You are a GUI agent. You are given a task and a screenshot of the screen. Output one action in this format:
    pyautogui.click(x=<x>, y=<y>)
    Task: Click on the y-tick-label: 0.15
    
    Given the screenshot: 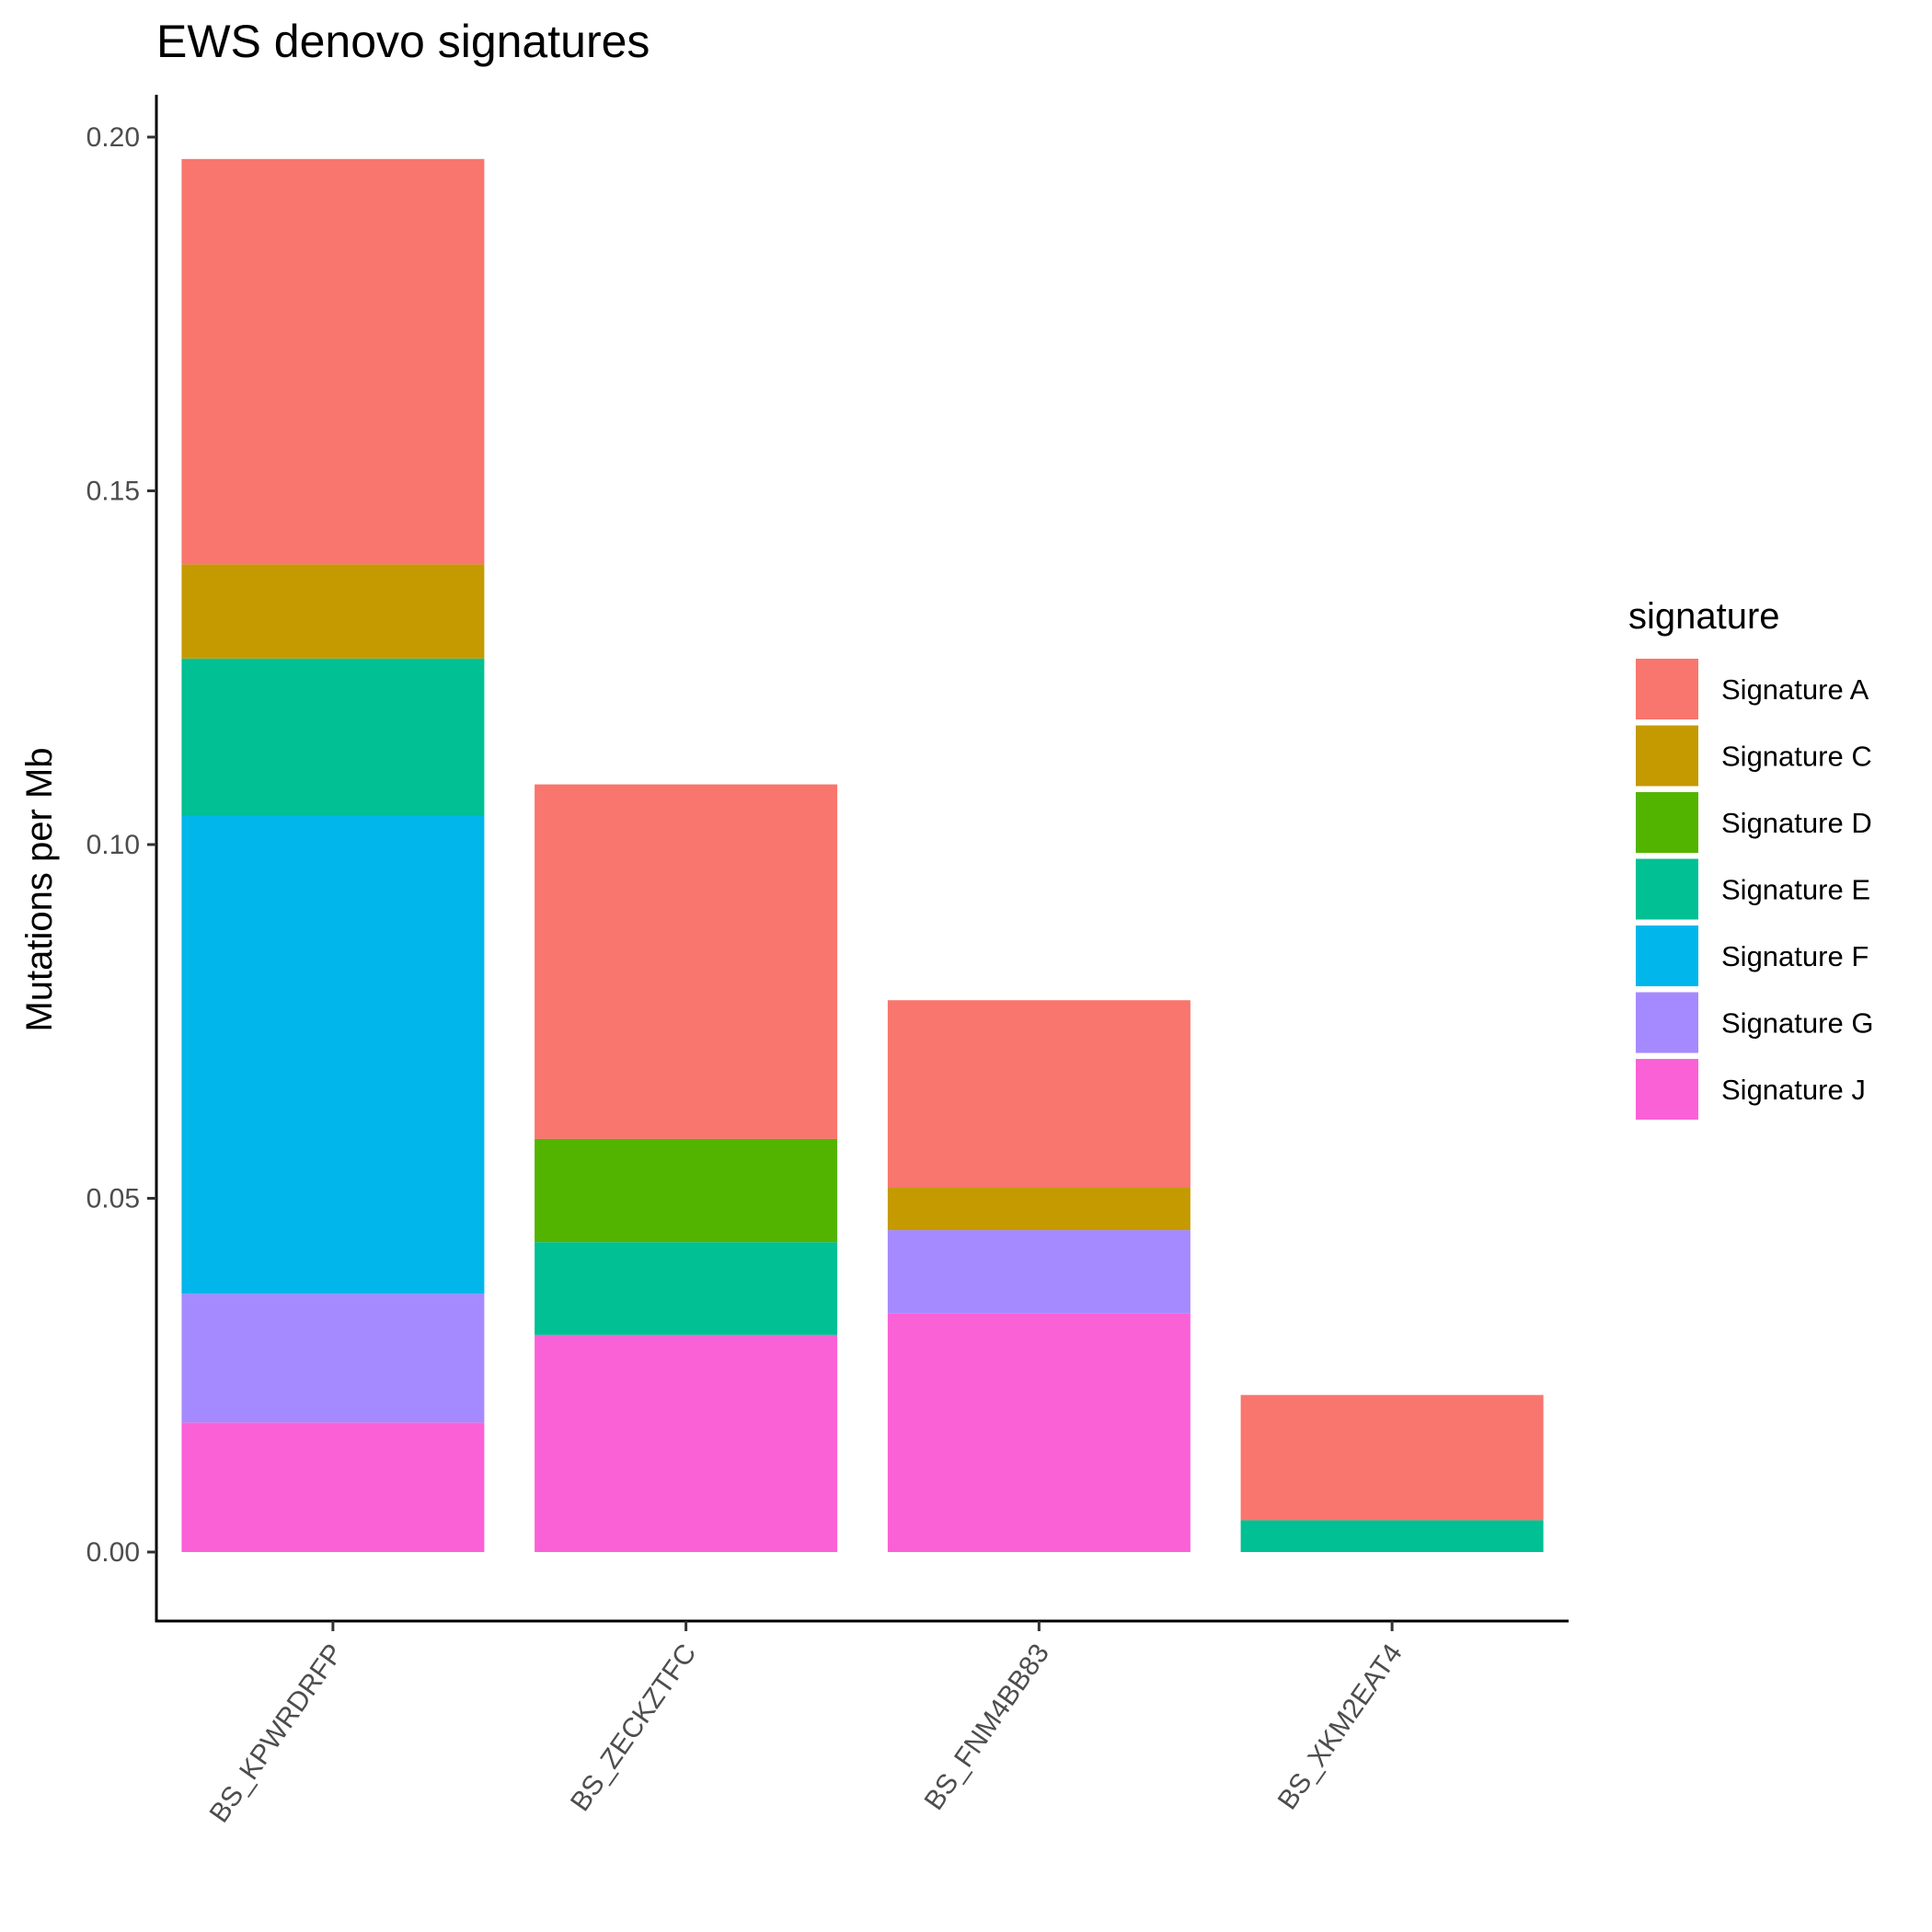 What is the action you would take?
    pyautogui.click(x=113, y=492)
    